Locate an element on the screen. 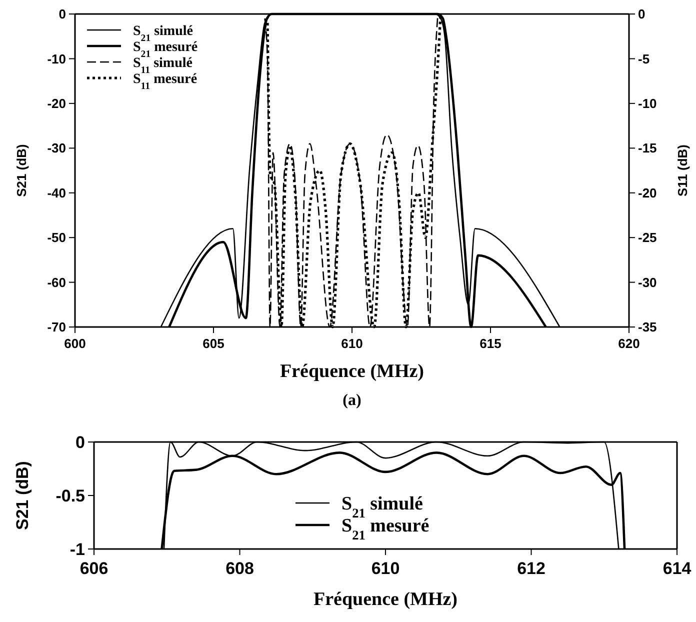 Image resolution: width=696 pixels, height=622 pixels. x-tick-label: 605 is located at coordinates (213, 343).